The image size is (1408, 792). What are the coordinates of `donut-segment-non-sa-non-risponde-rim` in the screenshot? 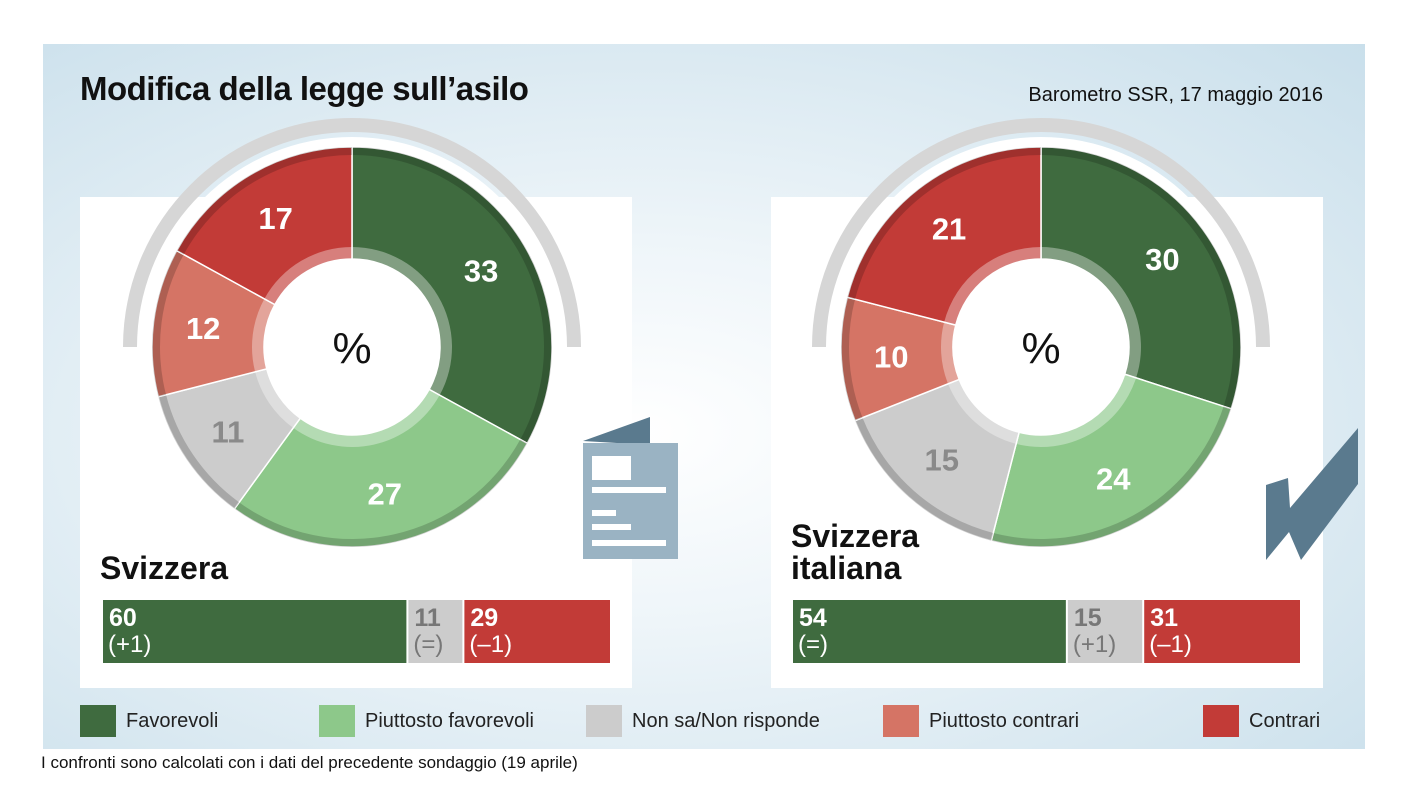 It's located at (199, 451).